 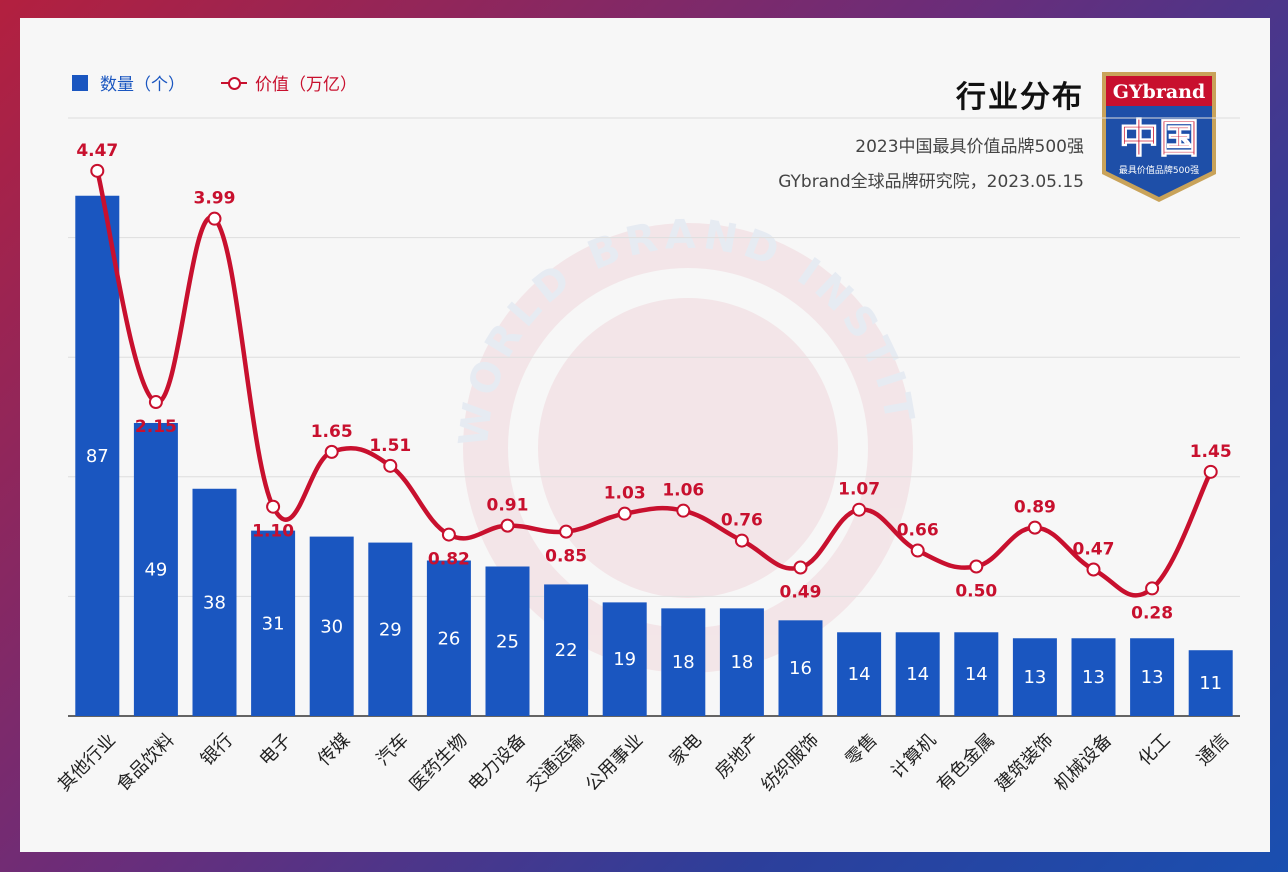 What do you see at coordinates (1211, 452) in the screenshot?
I see `line-value-label: 1.45` at bounding box center [1211, 452].